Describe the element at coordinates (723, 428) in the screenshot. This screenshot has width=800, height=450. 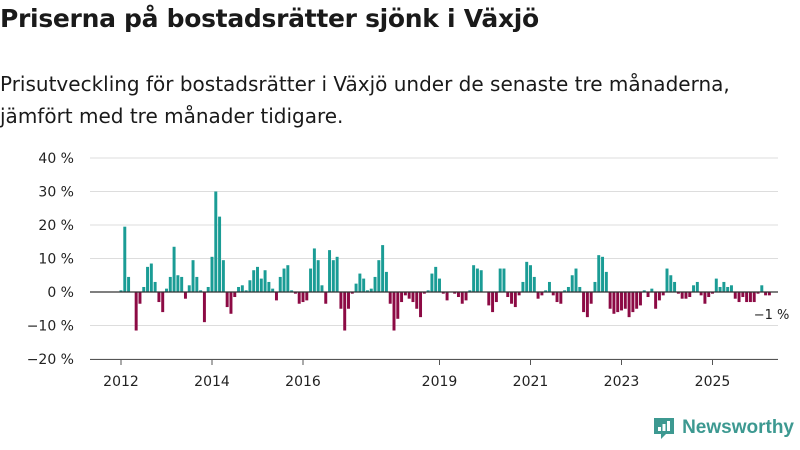
I see `brand-logo: Newsworthy` at that location.